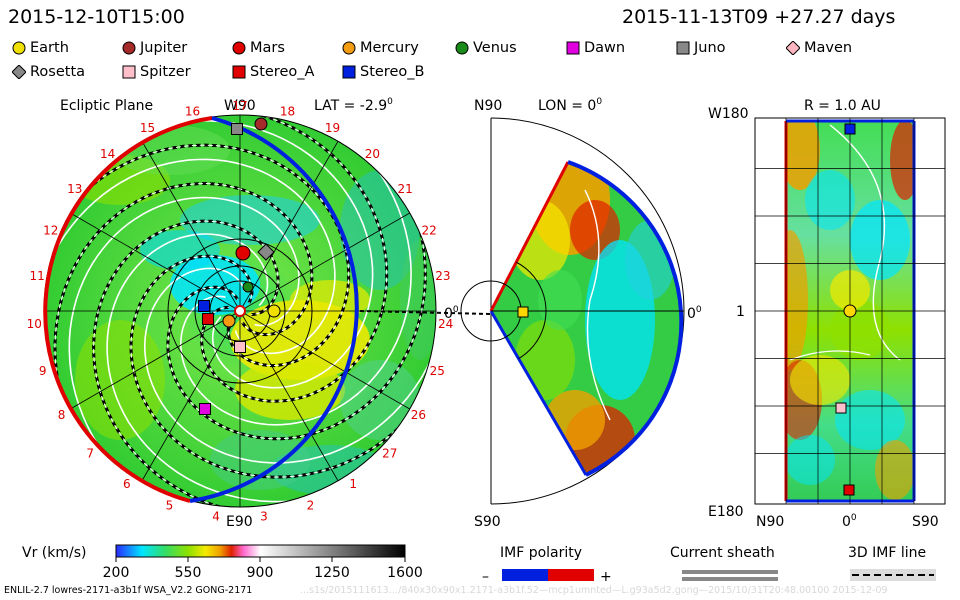 Image resolution: width=960 pixels, height=600 pixels. What do you see at coordinates (372, 154) in the screenshot?
I see `carrington-tick: 20` at bounding box center [372, 154].